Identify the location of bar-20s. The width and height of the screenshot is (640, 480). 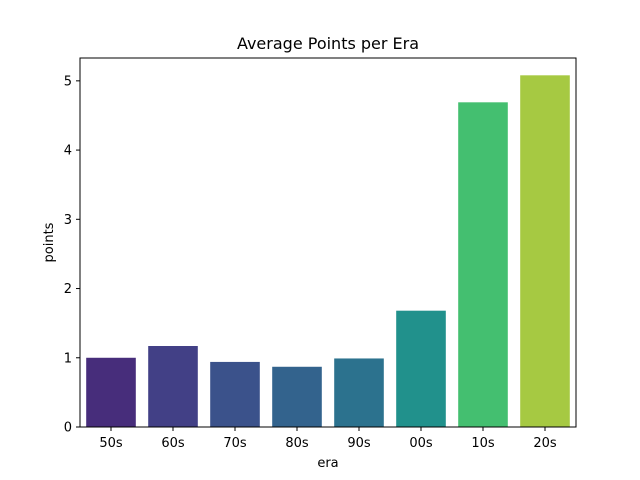
(545, 251).